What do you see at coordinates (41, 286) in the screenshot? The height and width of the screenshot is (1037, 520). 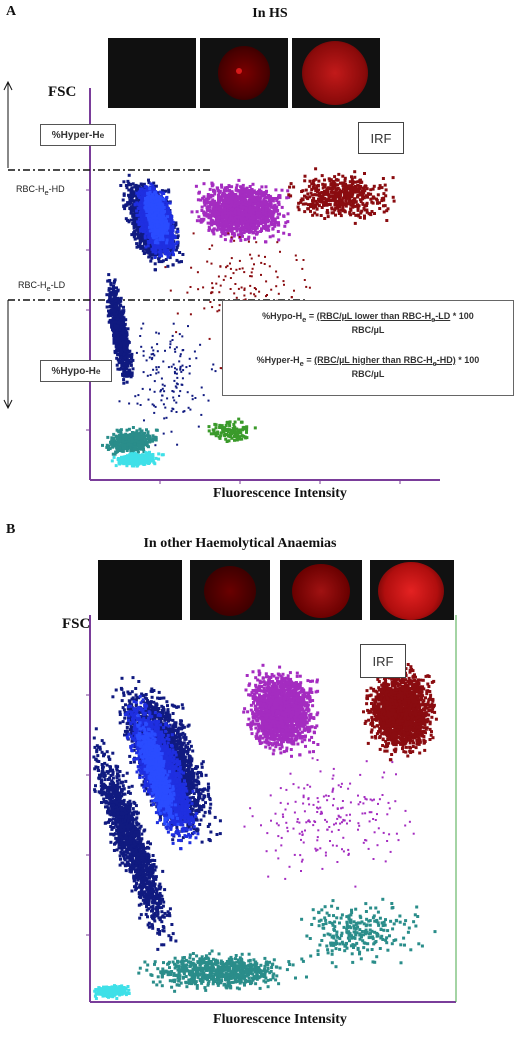 I see `panel-a-gate-ld-label: RBC-He-LD` at bounding box center [41, 286].